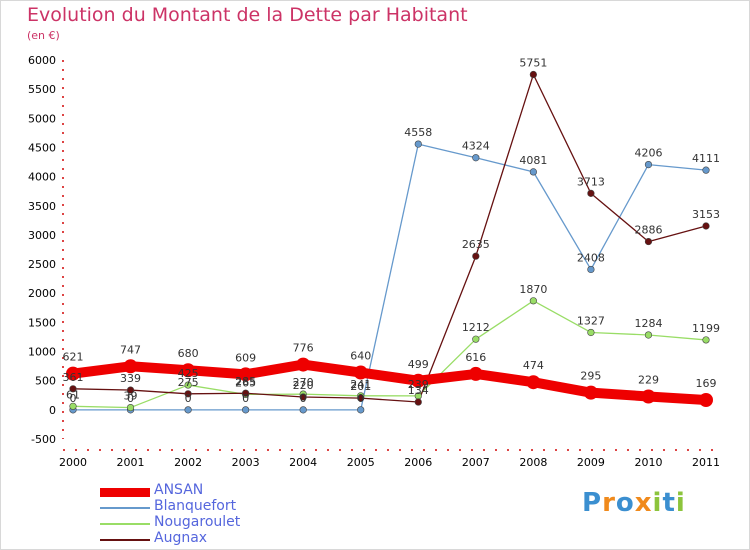  Describe the element at coordinates (418, 132) in the screenshot. I see `data-label: 4558` at that location.